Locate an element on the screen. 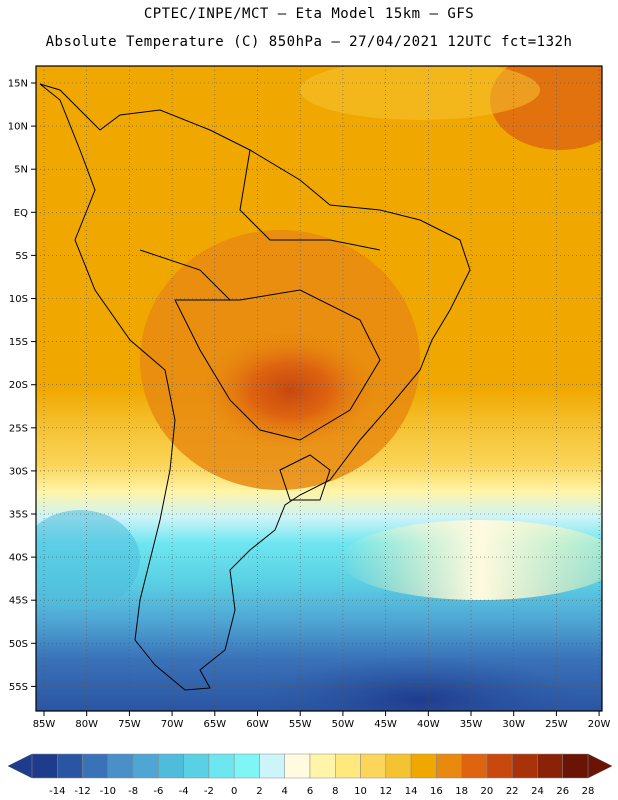 The width and height of the screenshot is (618, 800). legend-label: 26 is located at coordinates (562, 791).